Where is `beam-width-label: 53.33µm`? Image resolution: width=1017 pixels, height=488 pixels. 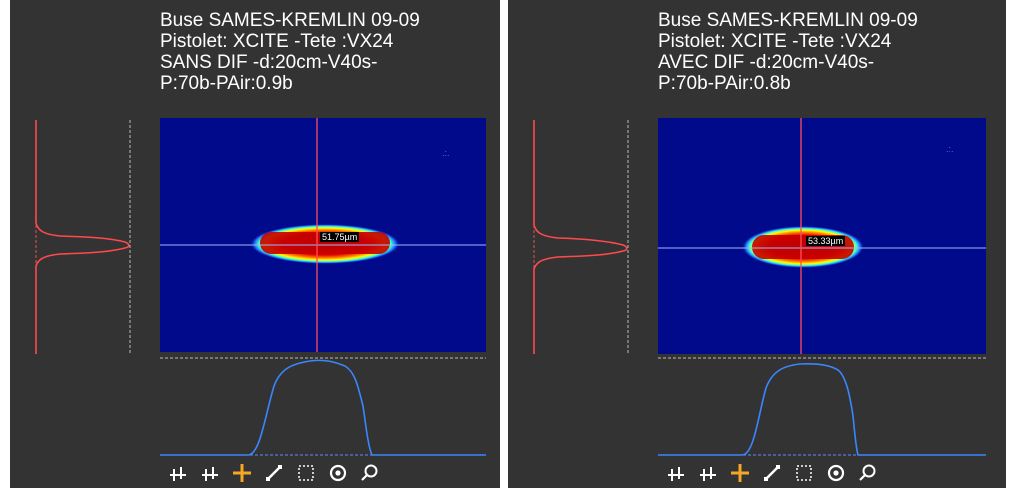 beam-width-label: 53.33µm is located at coordinates (826, 241).